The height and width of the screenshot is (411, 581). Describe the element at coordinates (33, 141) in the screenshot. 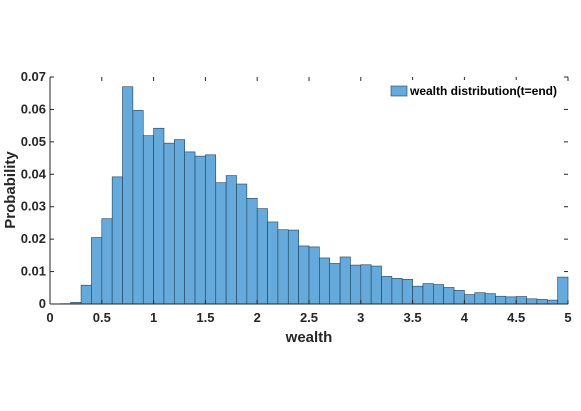

I see `y-tick-label: 0.05` at that location.